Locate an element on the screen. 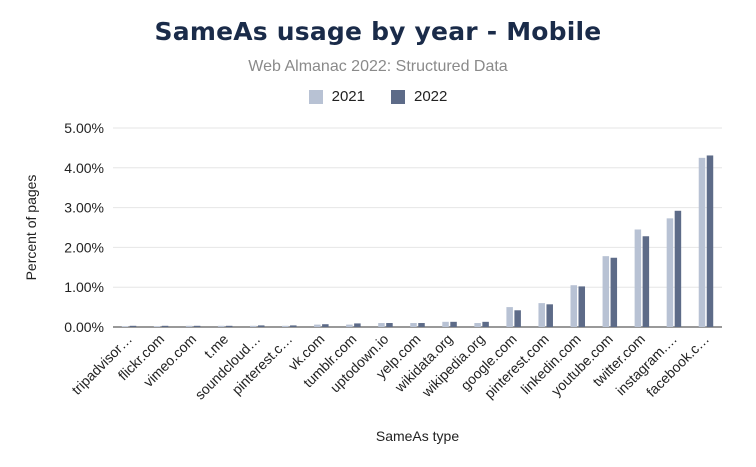 The image size is (756, 467). legend-item-2022: 2022 is located at coordinates (419, 96).